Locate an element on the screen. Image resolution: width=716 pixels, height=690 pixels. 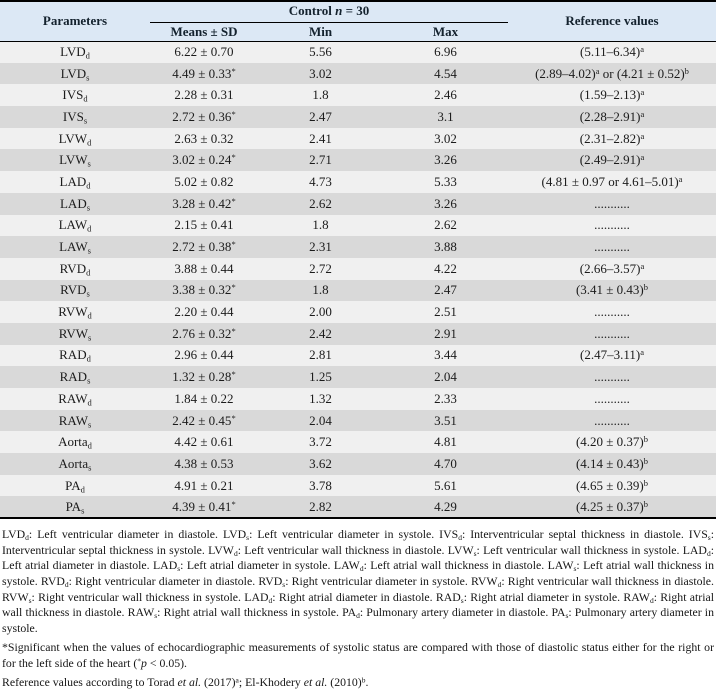
mean-sd-cell: 3.38 ± 0.32* is located at coordinates (204, 290).